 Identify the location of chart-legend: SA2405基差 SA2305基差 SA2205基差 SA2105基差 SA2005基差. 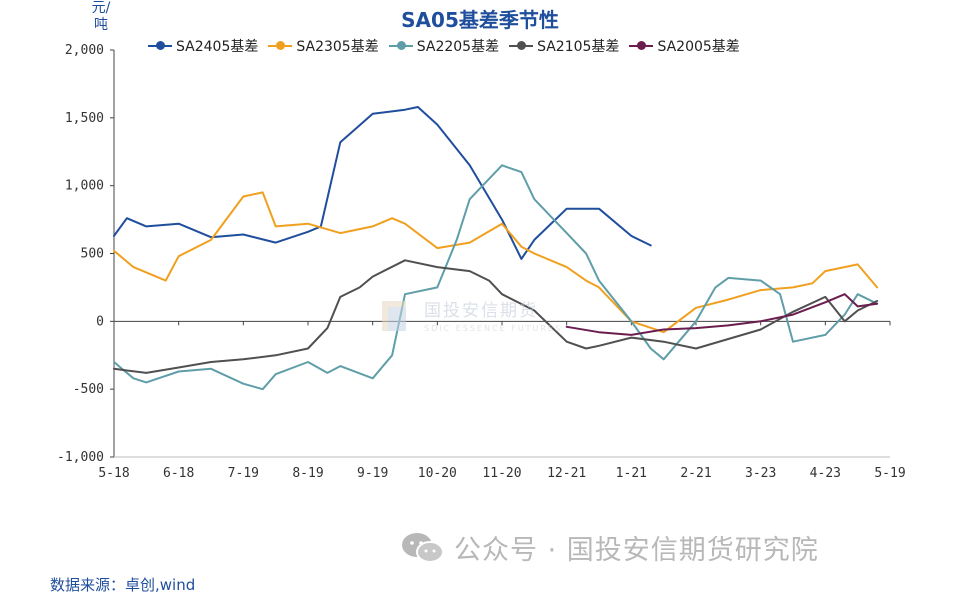
(449, 46).